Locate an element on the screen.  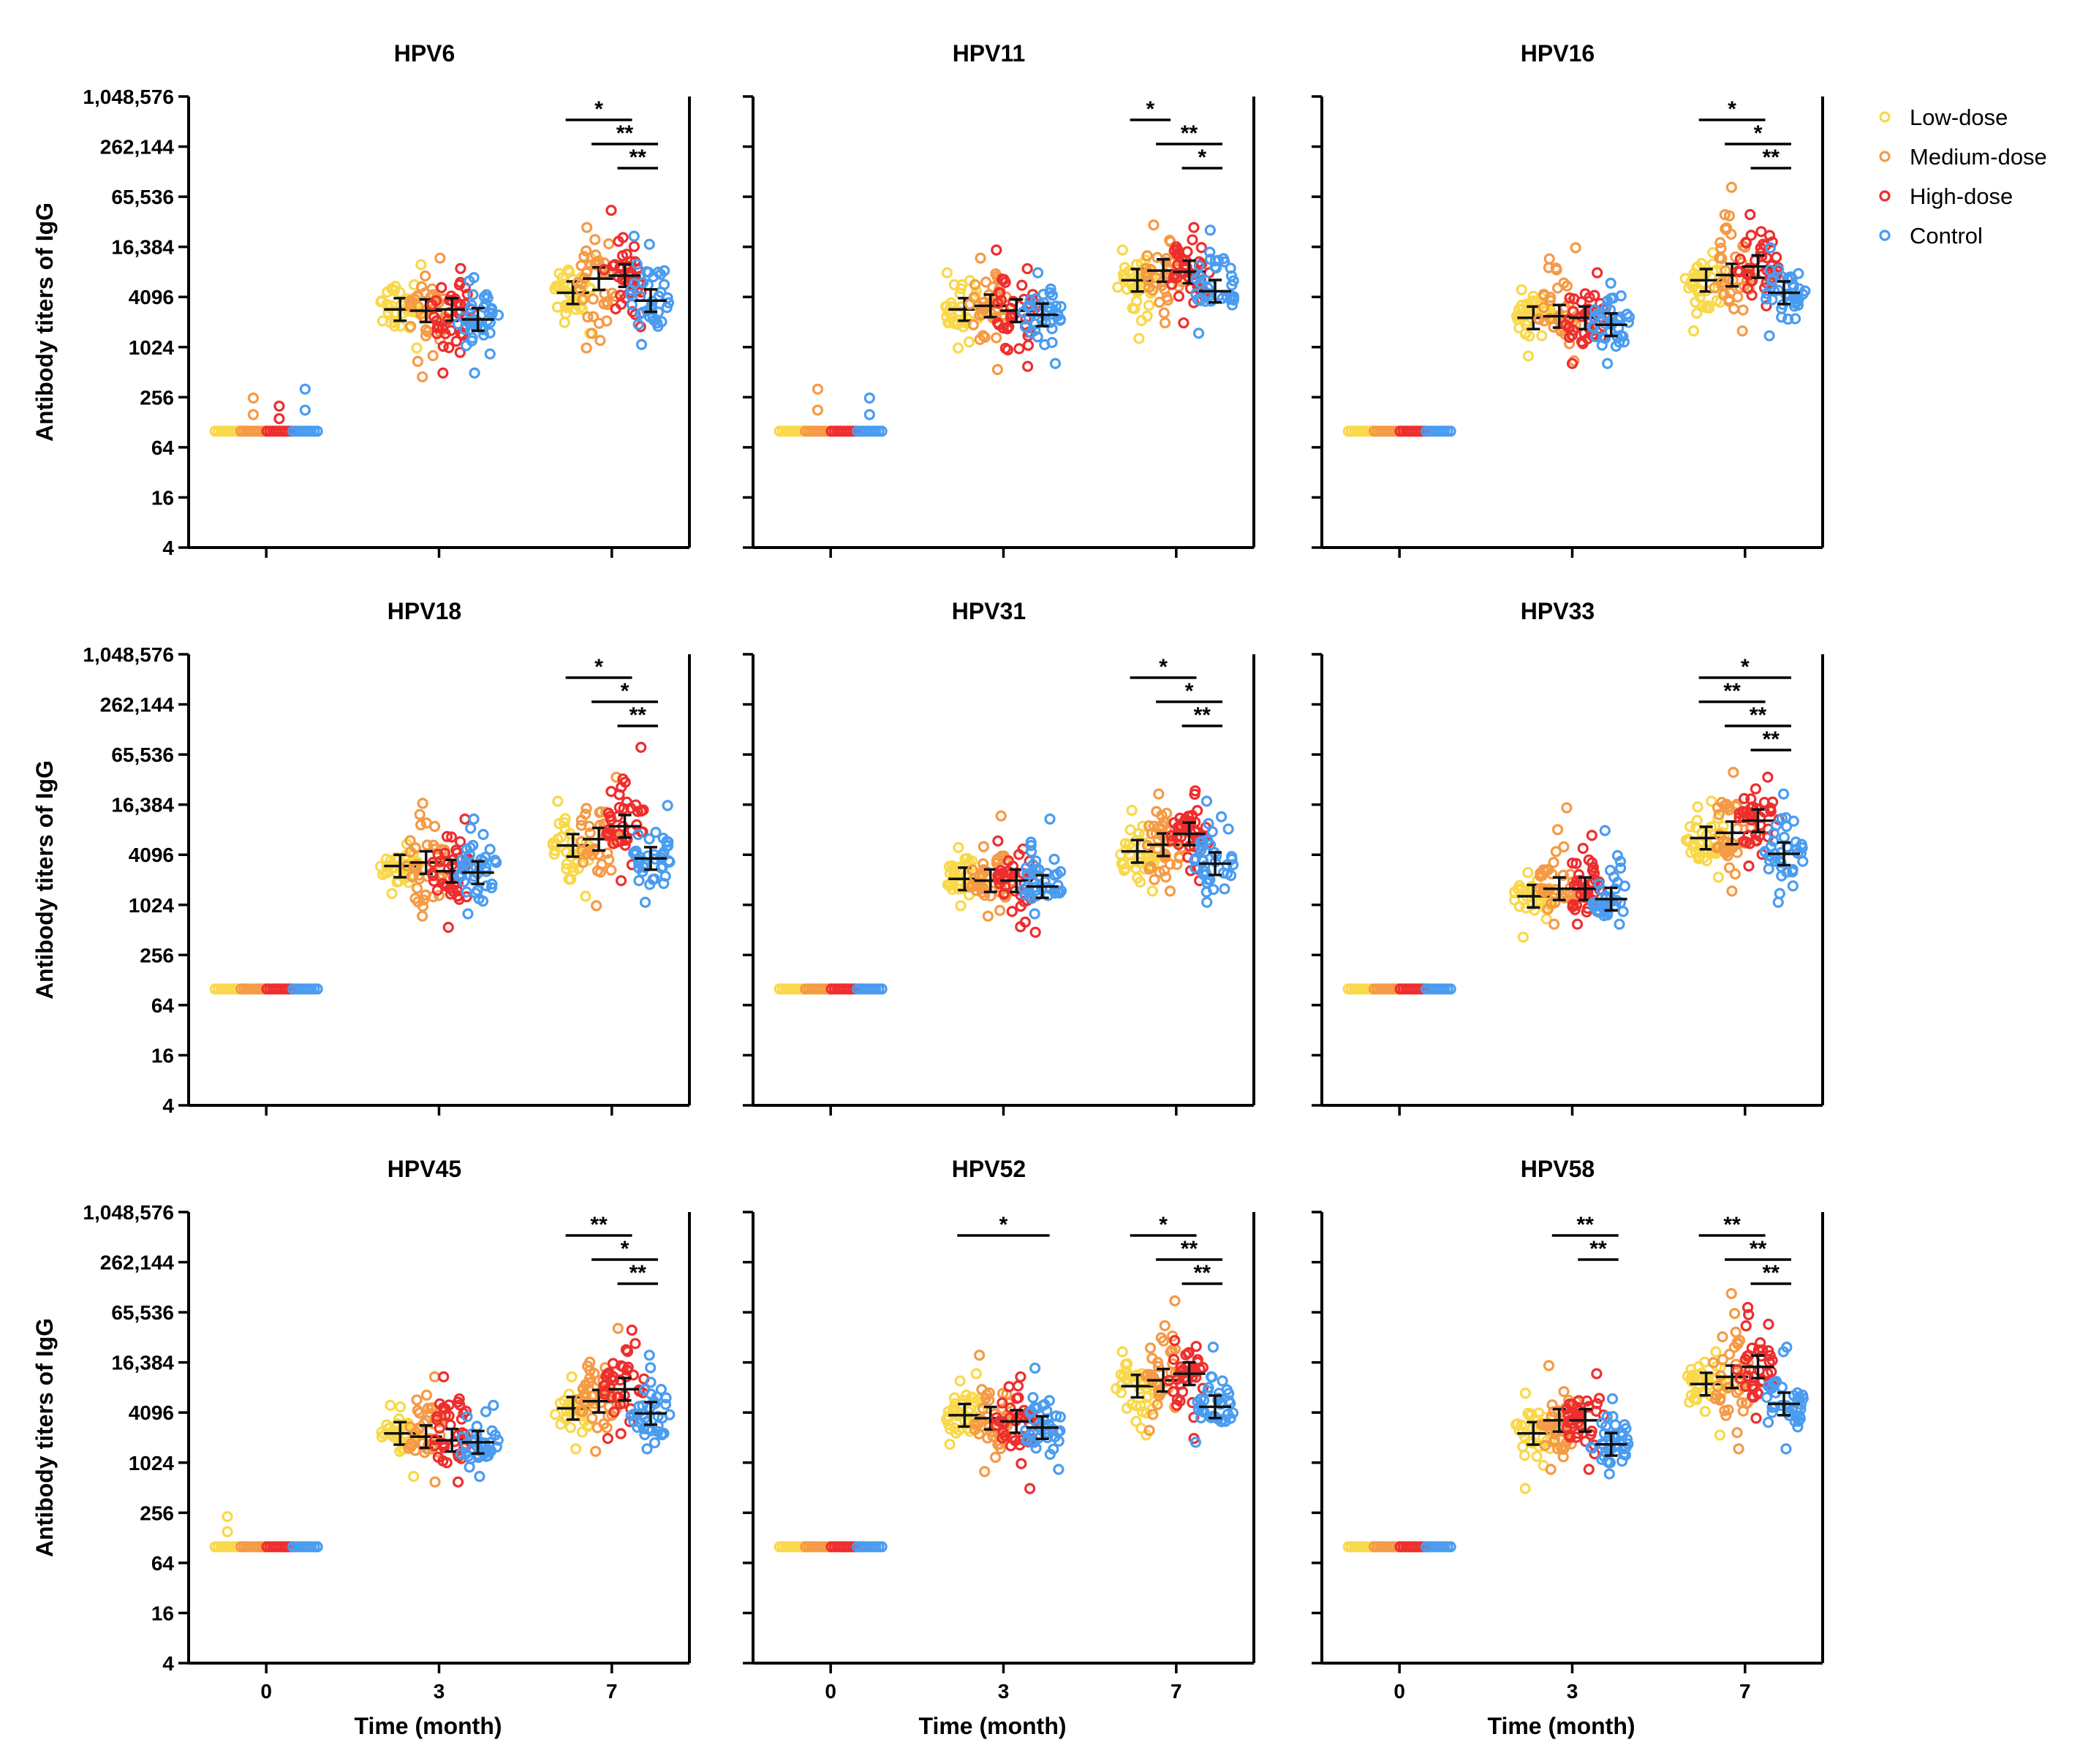
significance-label: ** is located at coordinates (1202, 1273).